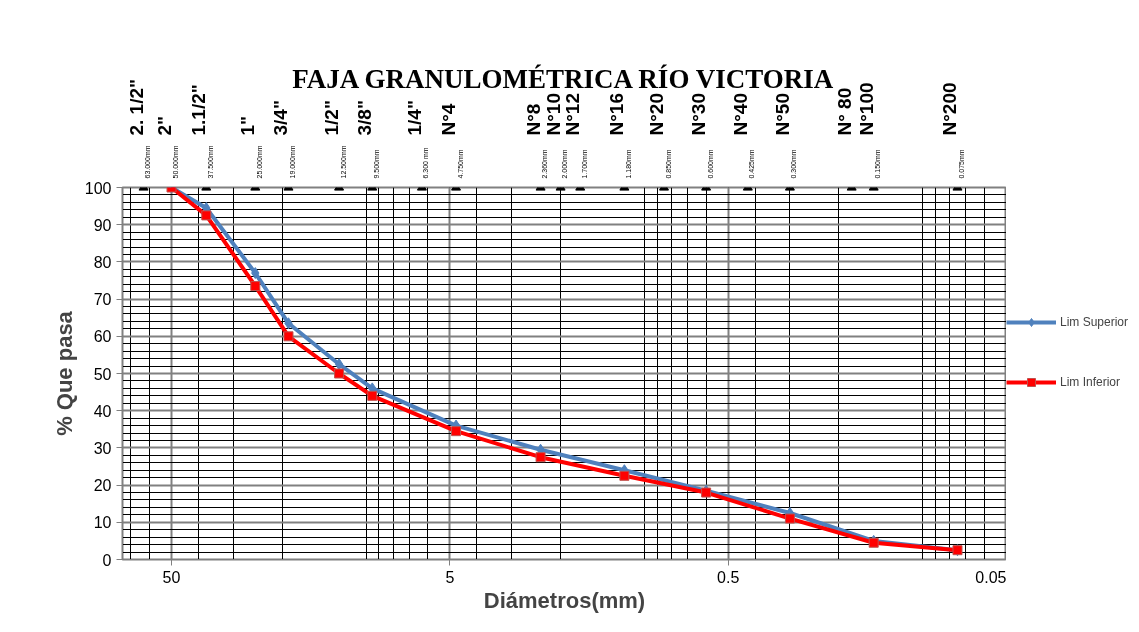  Describe the element at coordinates (248, 125) in the screenshot. I see `annotation: 1"` at that location.